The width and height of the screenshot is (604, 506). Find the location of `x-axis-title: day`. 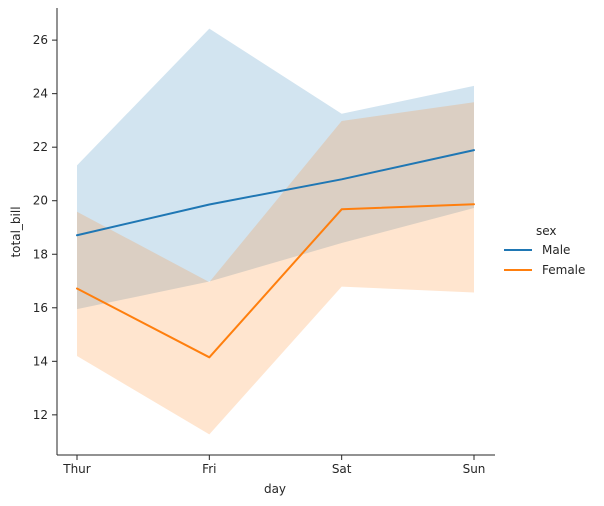

x-axis-title: day is located at coordinates (275, 489).